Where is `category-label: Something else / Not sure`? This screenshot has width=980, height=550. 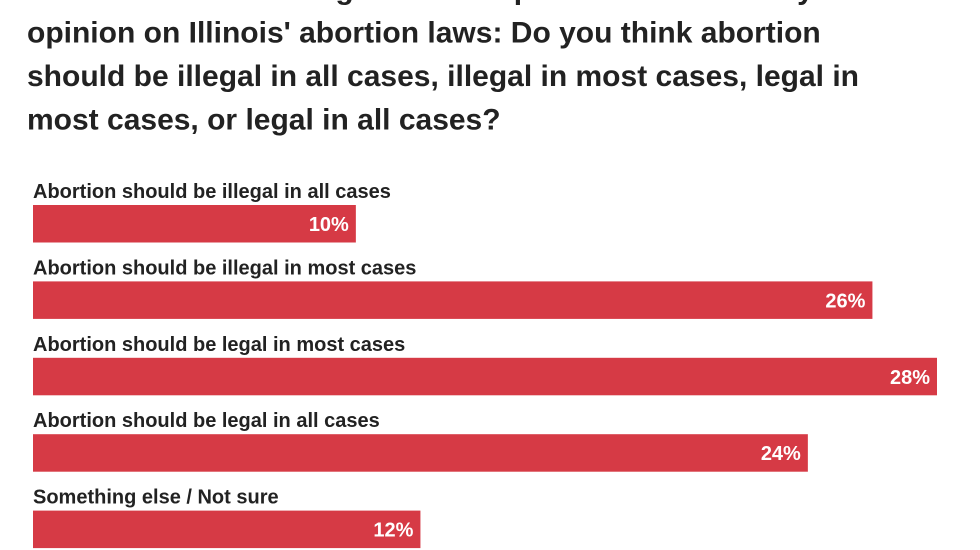 category-label: Something else / Not sure is located at coordinates (156, 498).